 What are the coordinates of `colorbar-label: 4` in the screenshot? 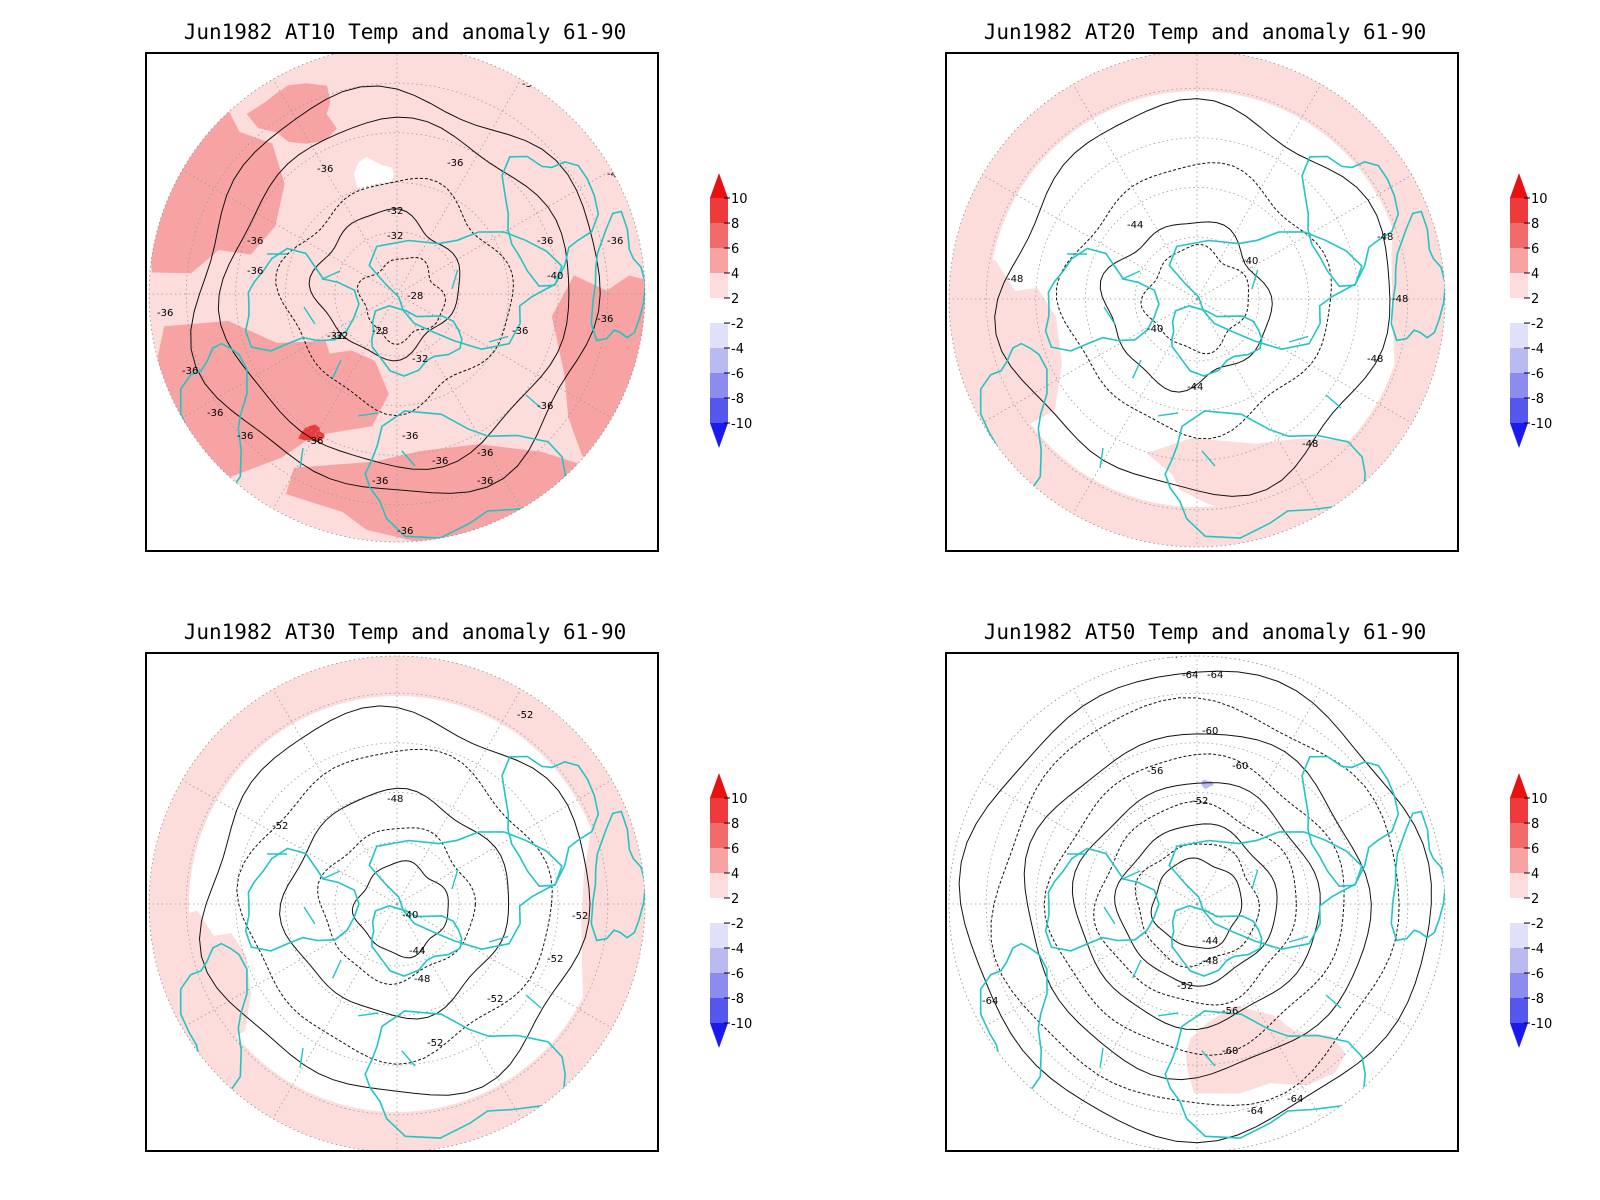 It's located at (735, 874).